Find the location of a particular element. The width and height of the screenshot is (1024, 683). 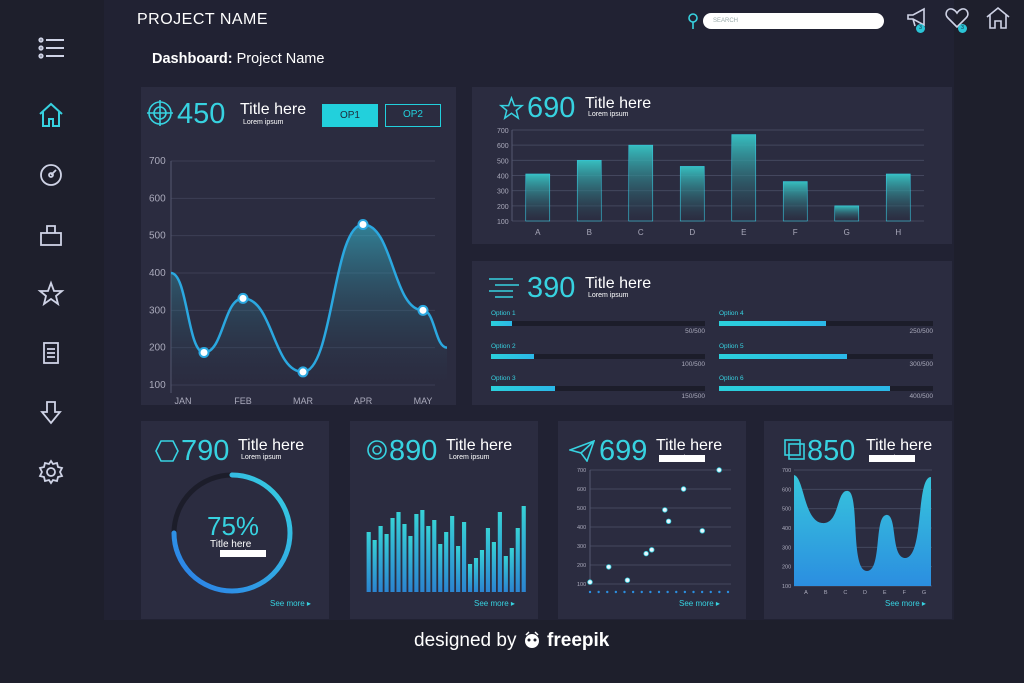

panel6-title: Title here is located at coordinates (689, 445).